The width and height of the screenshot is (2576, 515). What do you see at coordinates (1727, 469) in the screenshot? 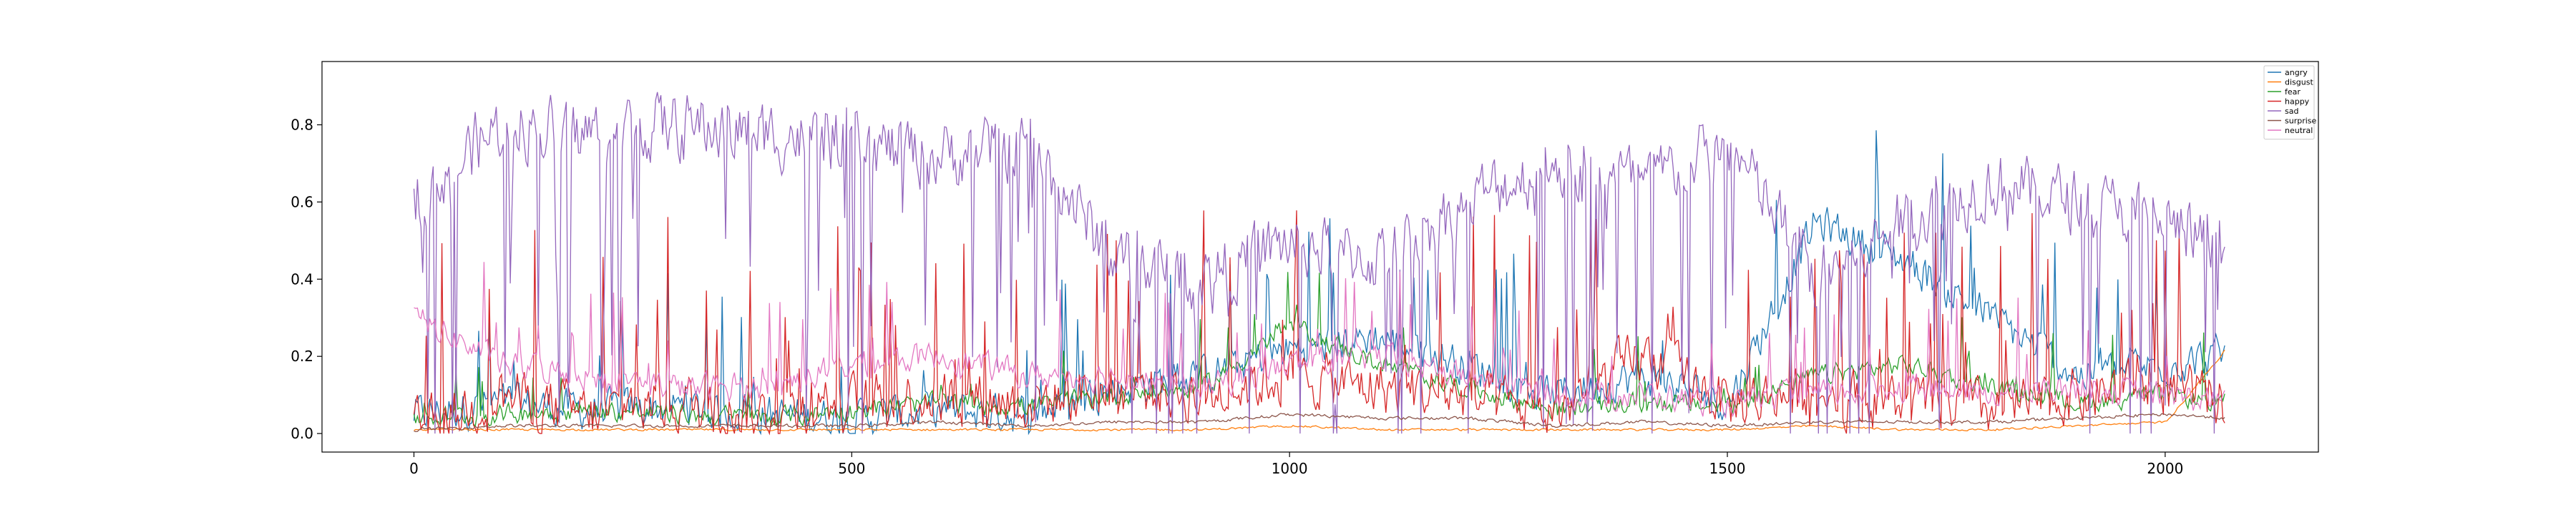
I see `x-tick-label: 1500` at bounding box center [1727, 469].